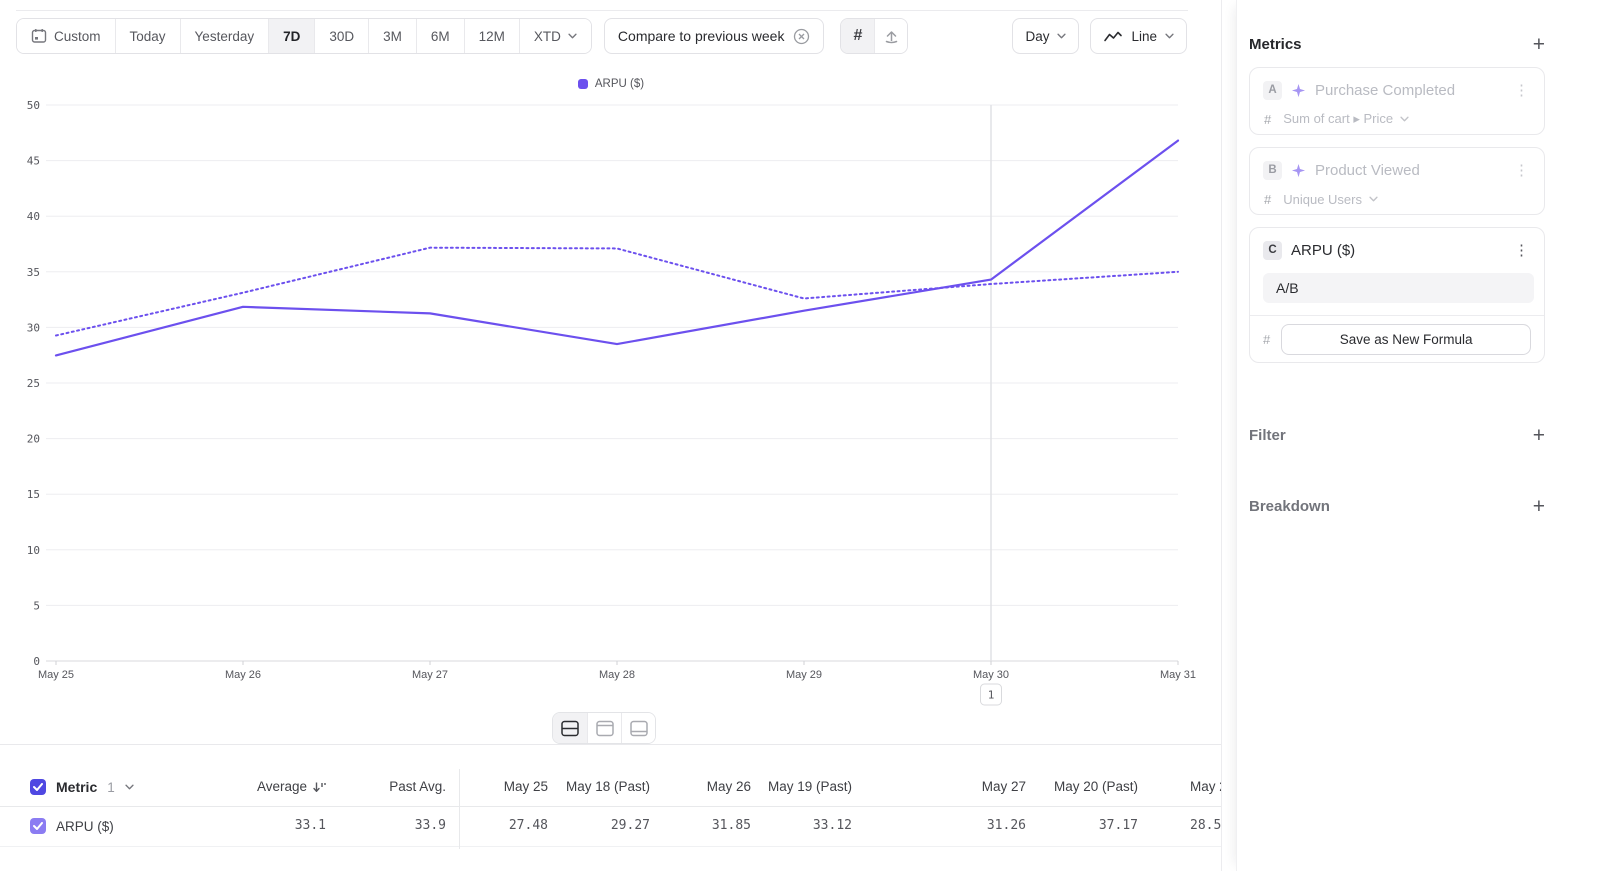 Image resolution: width=1600 pixels, height=871 pixels. I want to click on chart-only-view-button, so click(604, 728).